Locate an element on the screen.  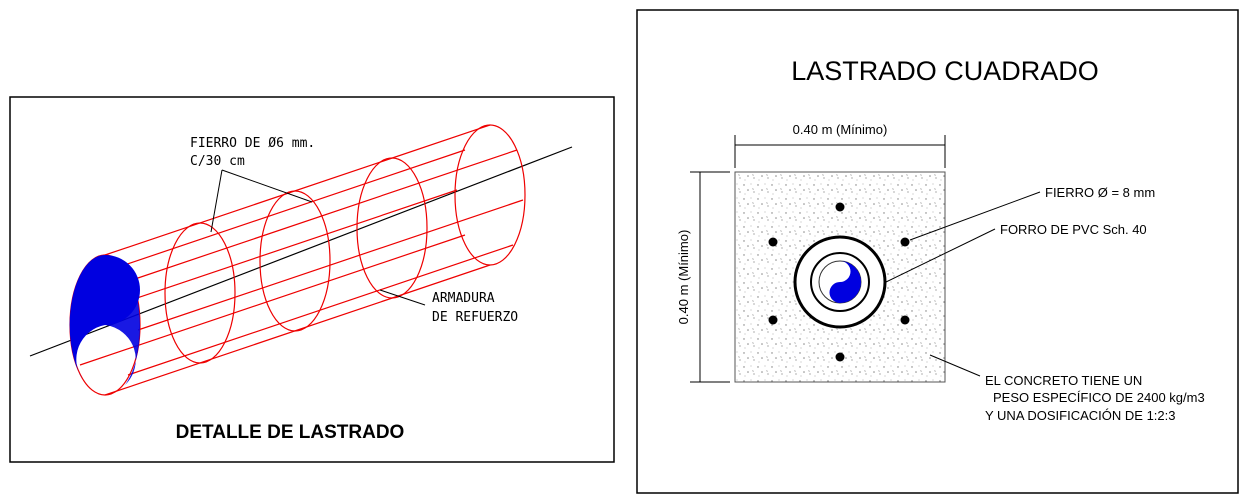
note: Y UNA DOSIFICACIÓN DE 1:2:3 is located at coordinates (1080, 415).